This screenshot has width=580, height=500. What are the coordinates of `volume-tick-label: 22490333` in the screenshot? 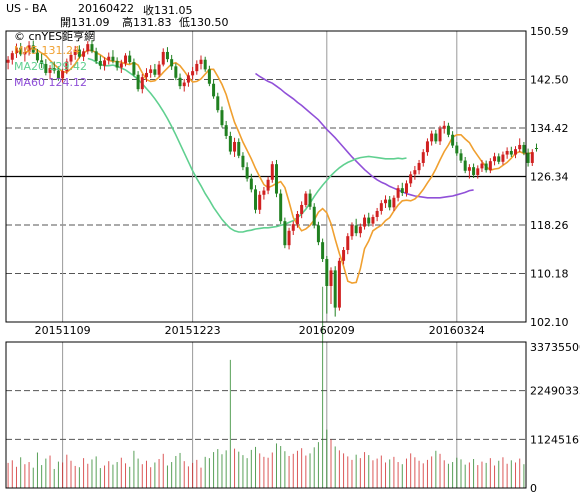 It's located at (555, 391).